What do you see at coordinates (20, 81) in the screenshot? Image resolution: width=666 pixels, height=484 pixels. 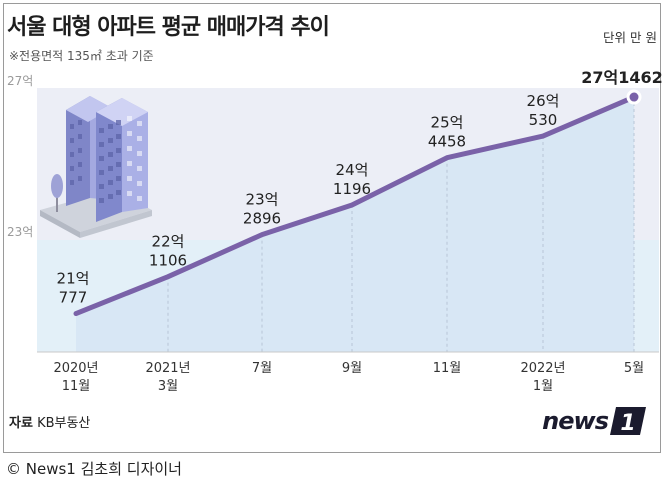 I see `y-tick-27: 27억` at bounding box center [20, 81].